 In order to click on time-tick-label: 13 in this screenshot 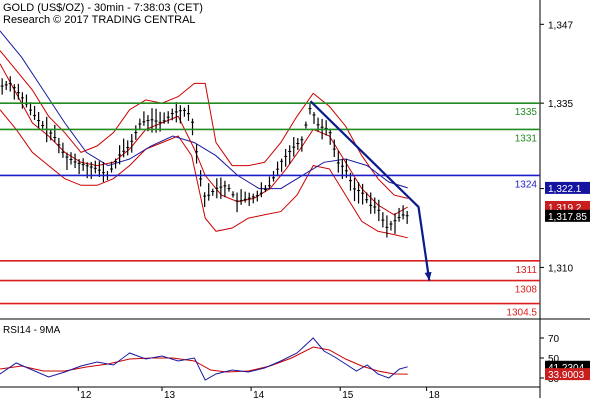, I will do `click(170, 395)`.